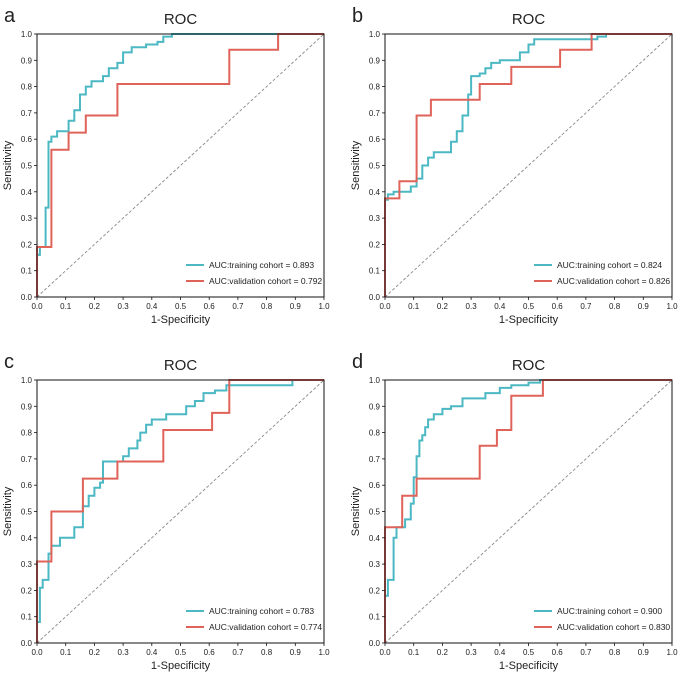 The height and width of the screenshot is (685, 685). What do you see at coordinates (609, 611) in the screenshot?
I see `legend-entry: AUC:training cohort = 0.900` at bounding box center [609, 611].